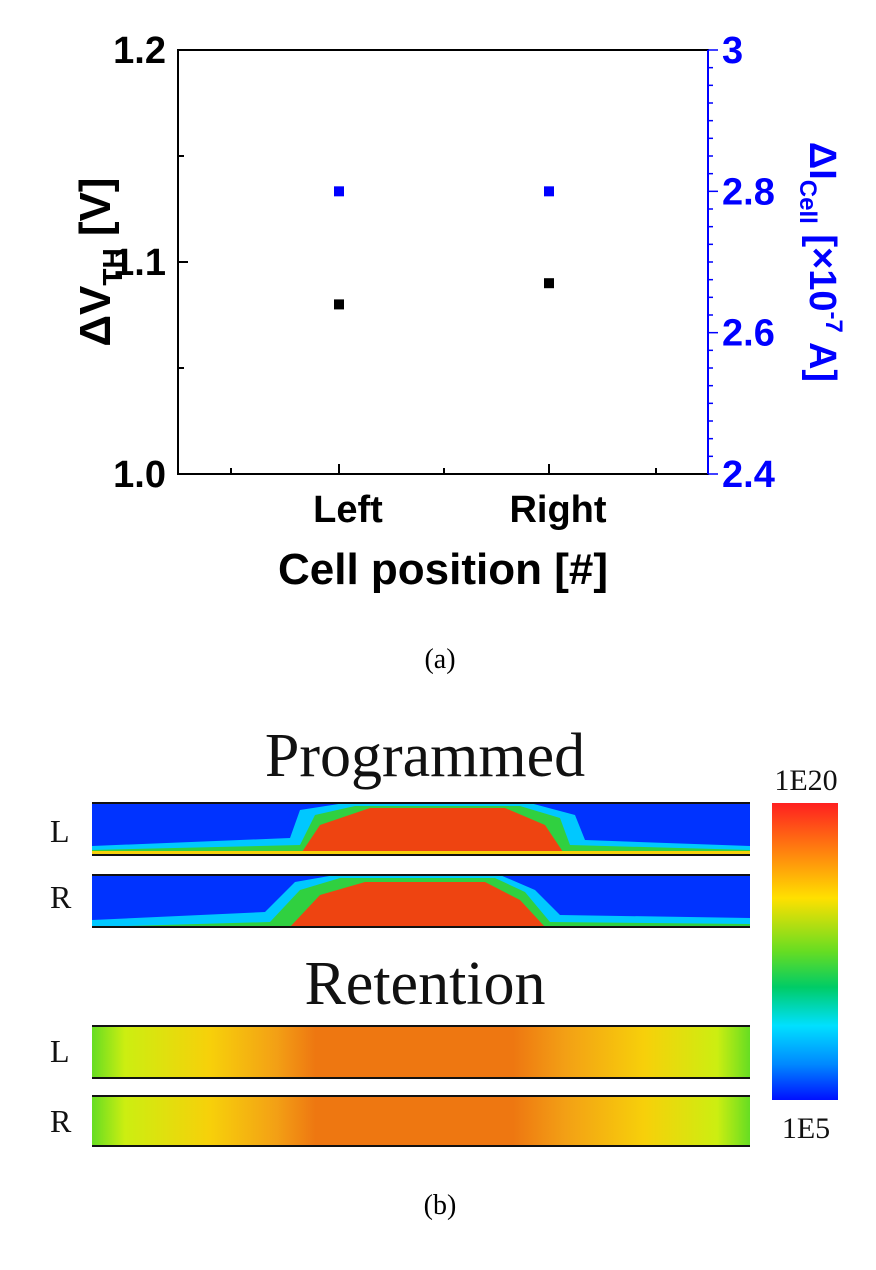  I want to click on group-title-retention: Retention, so click(424, 984).